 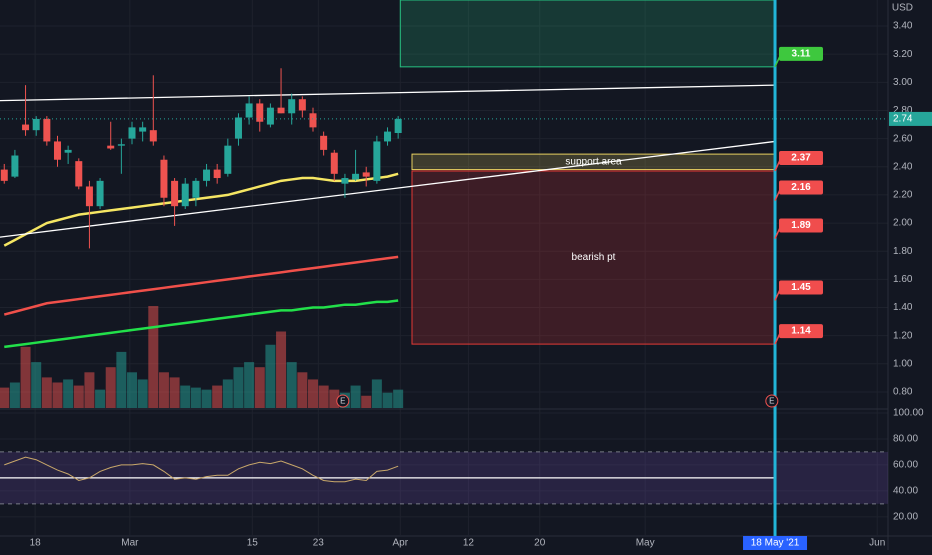 I want to click on target-label: 3.11, so click(x=801, y=53).